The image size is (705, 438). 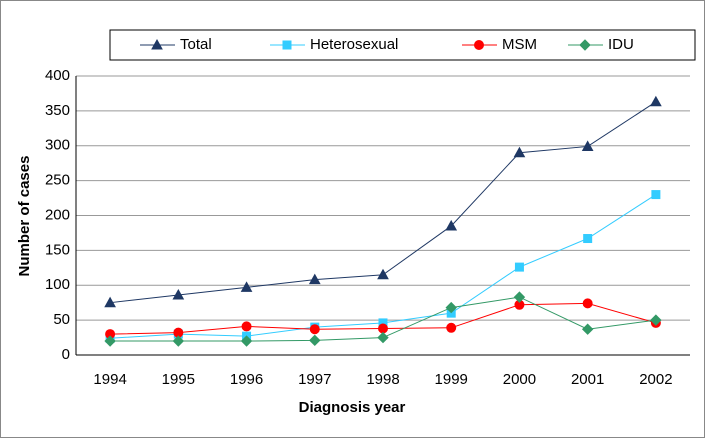 I want to click on legend-label: IDU, so click(x=621, y=44).